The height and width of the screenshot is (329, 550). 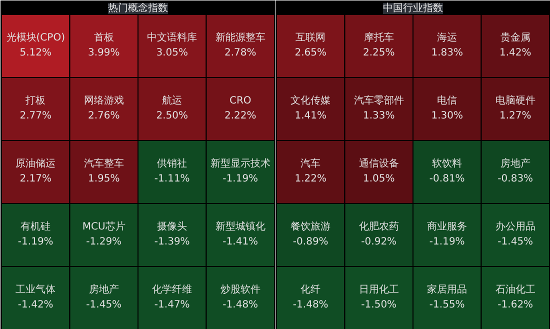 What do you see at coordinates (36, 116) in the screenshot?
I see `data-label: 2.77%` at bounding box center [36, 116].